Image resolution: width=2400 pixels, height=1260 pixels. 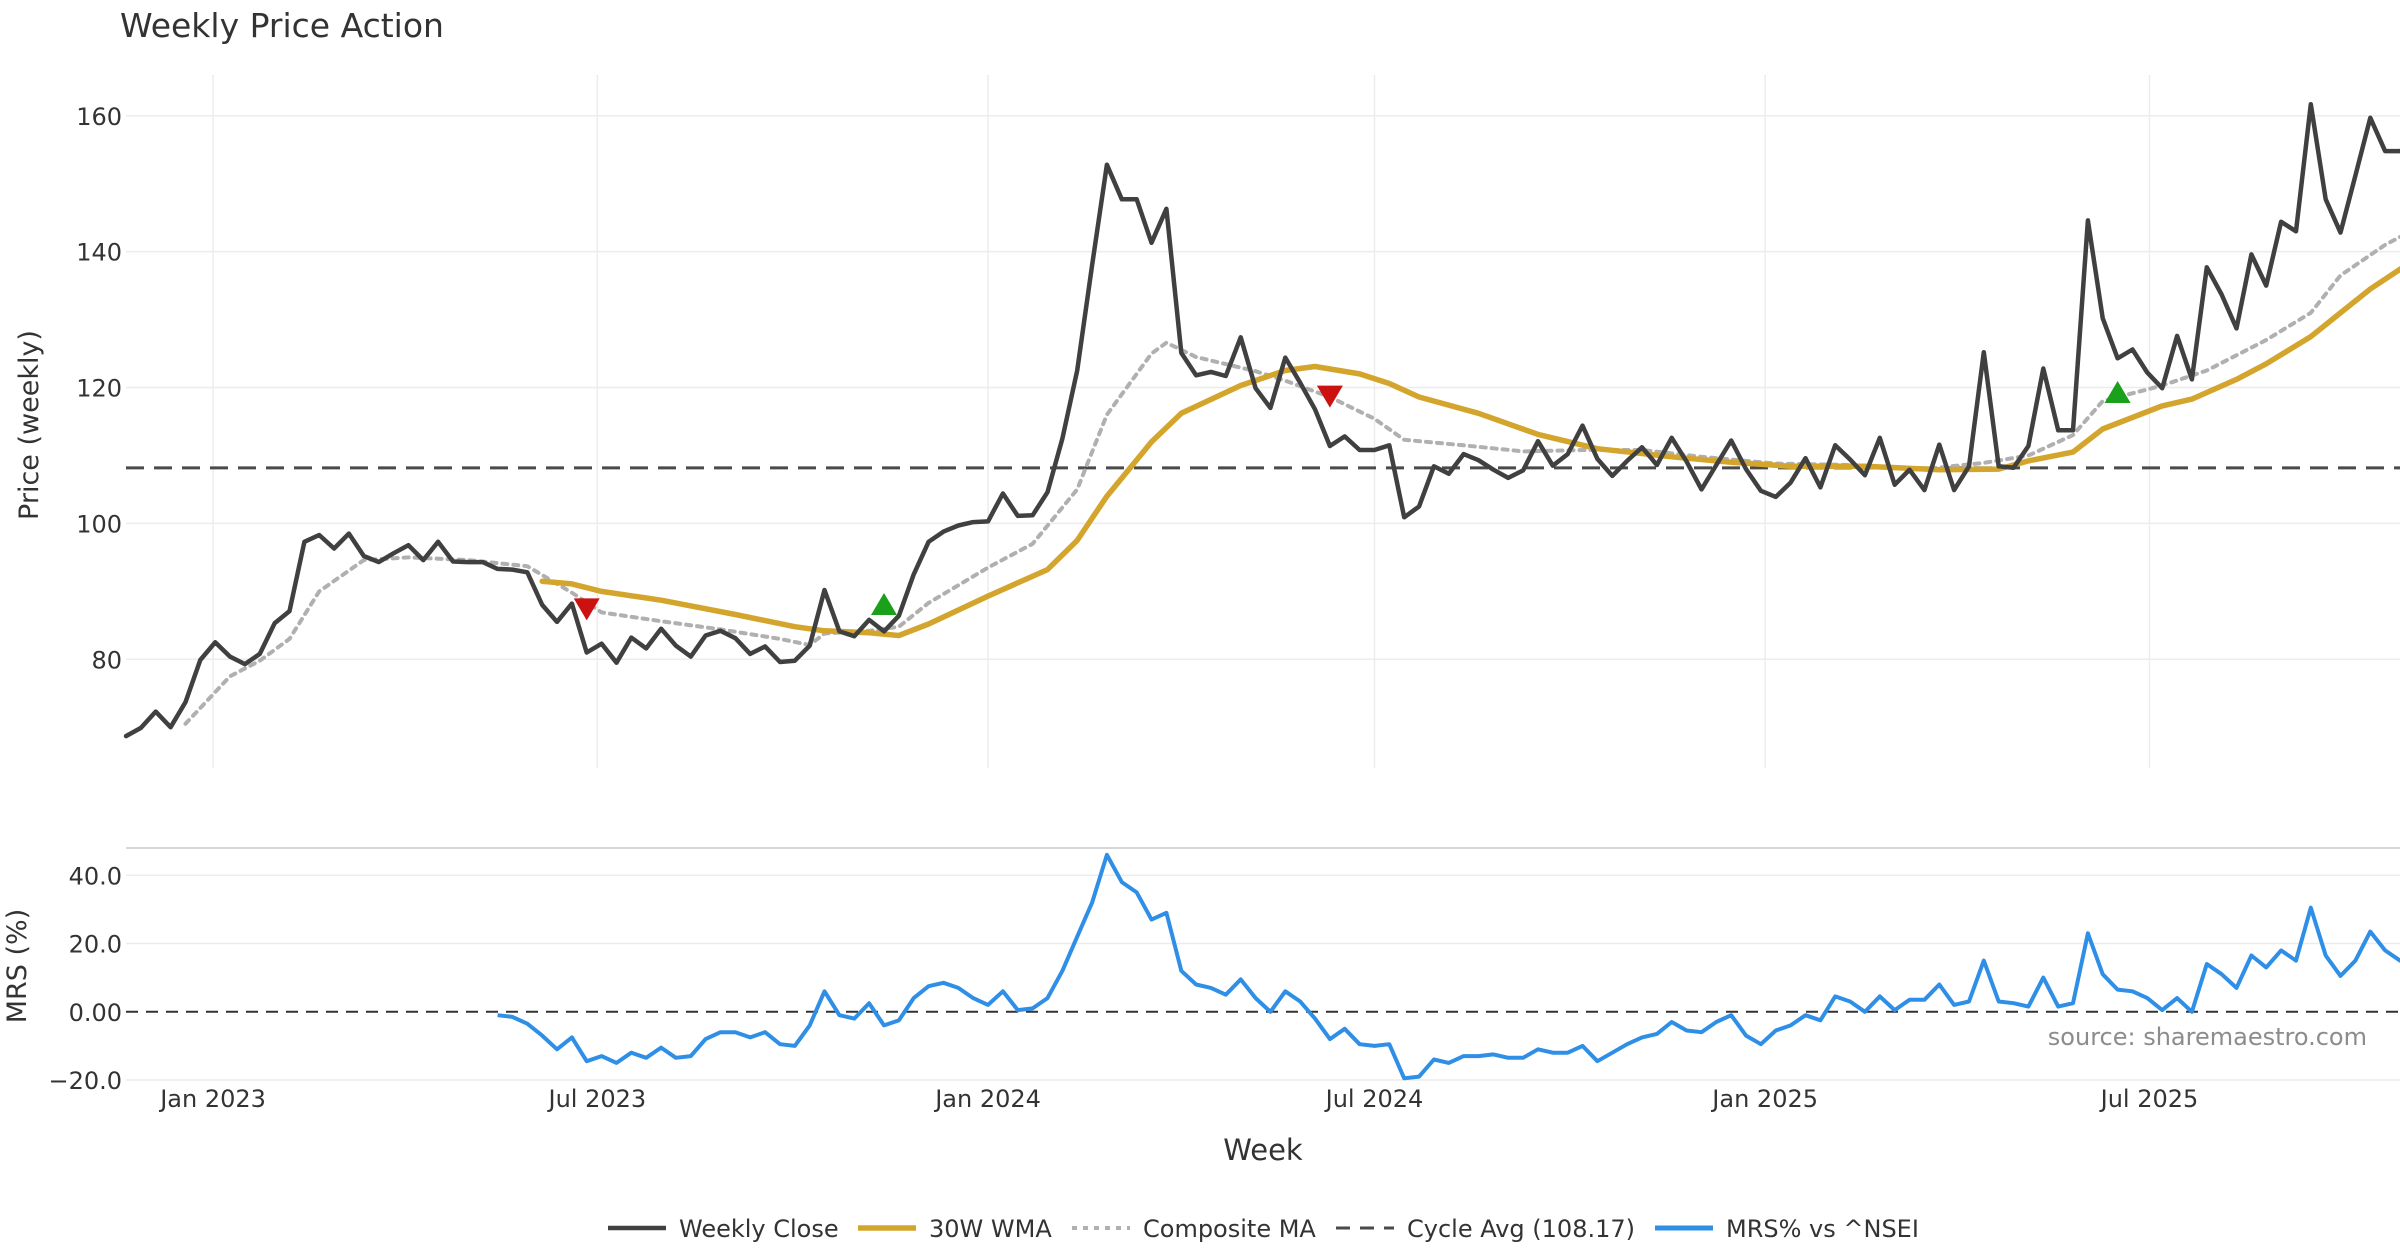 I want to click on mrs-line, so click(x=1448, y=966).